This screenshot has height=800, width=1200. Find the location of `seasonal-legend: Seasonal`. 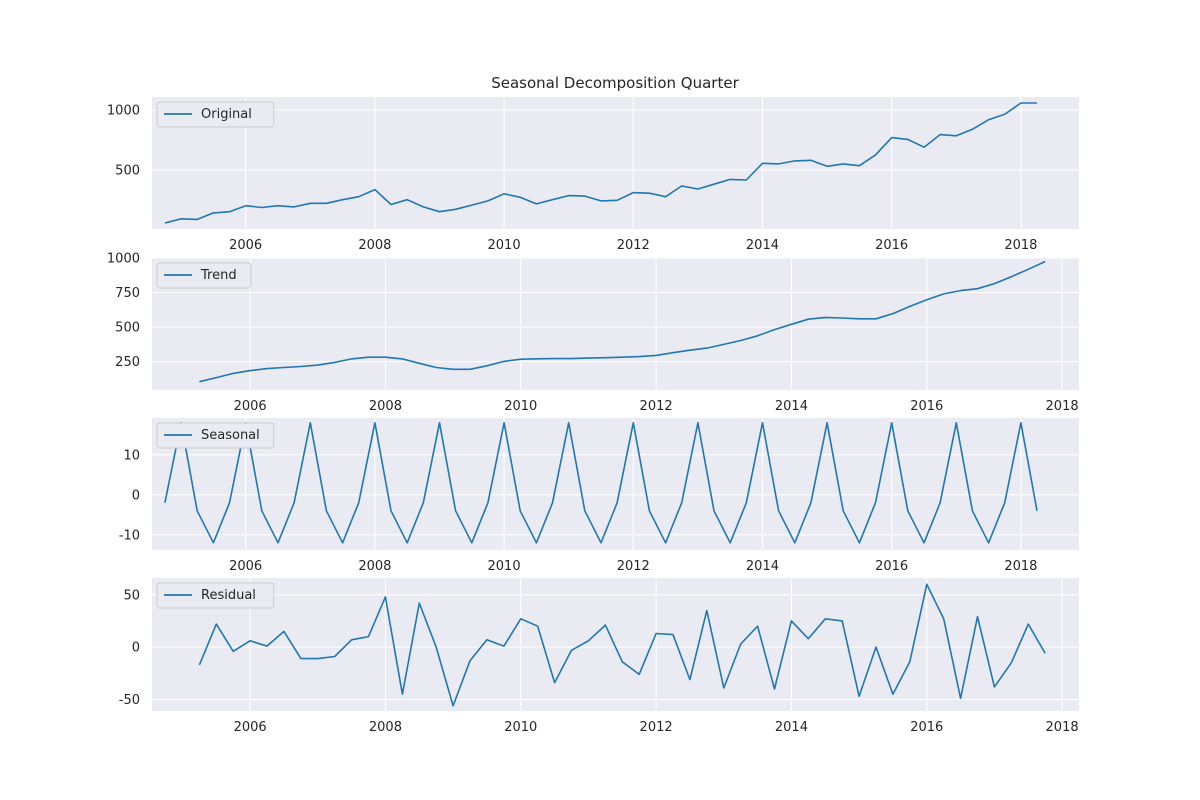

seasonal-legend: Seasonal is located at coordinates (215, 435).